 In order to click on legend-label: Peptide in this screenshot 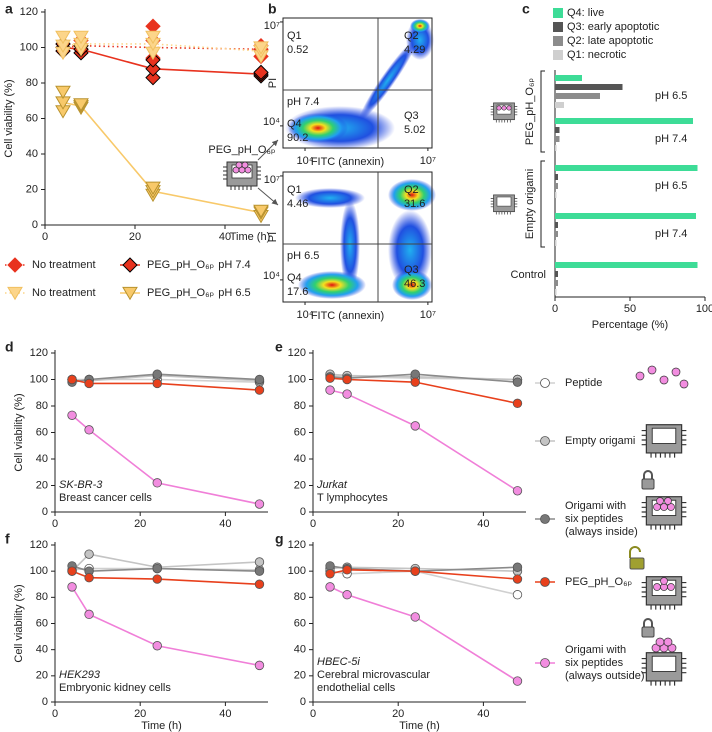, I will do `click(583, 383)`.